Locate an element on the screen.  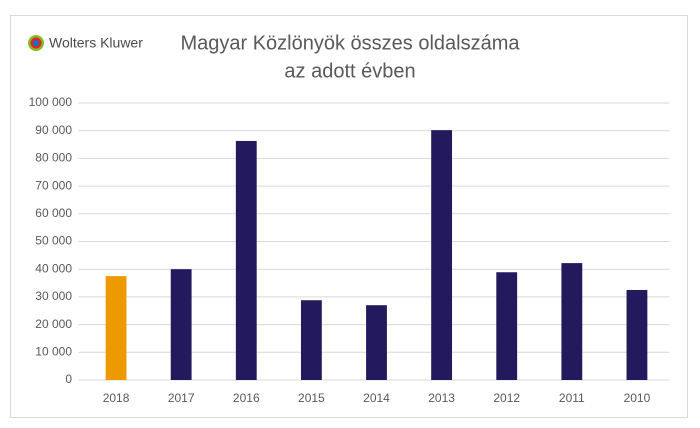
x-tick-label: 2014 is located at coordinates (376, 398).